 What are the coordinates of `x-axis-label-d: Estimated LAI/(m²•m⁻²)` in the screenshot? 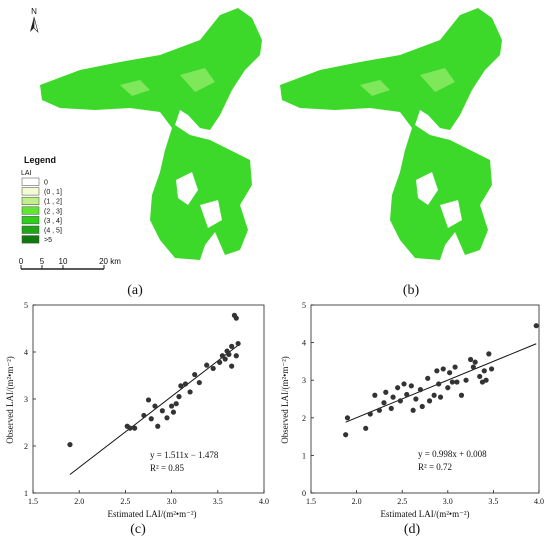 It's located at (424, 514).